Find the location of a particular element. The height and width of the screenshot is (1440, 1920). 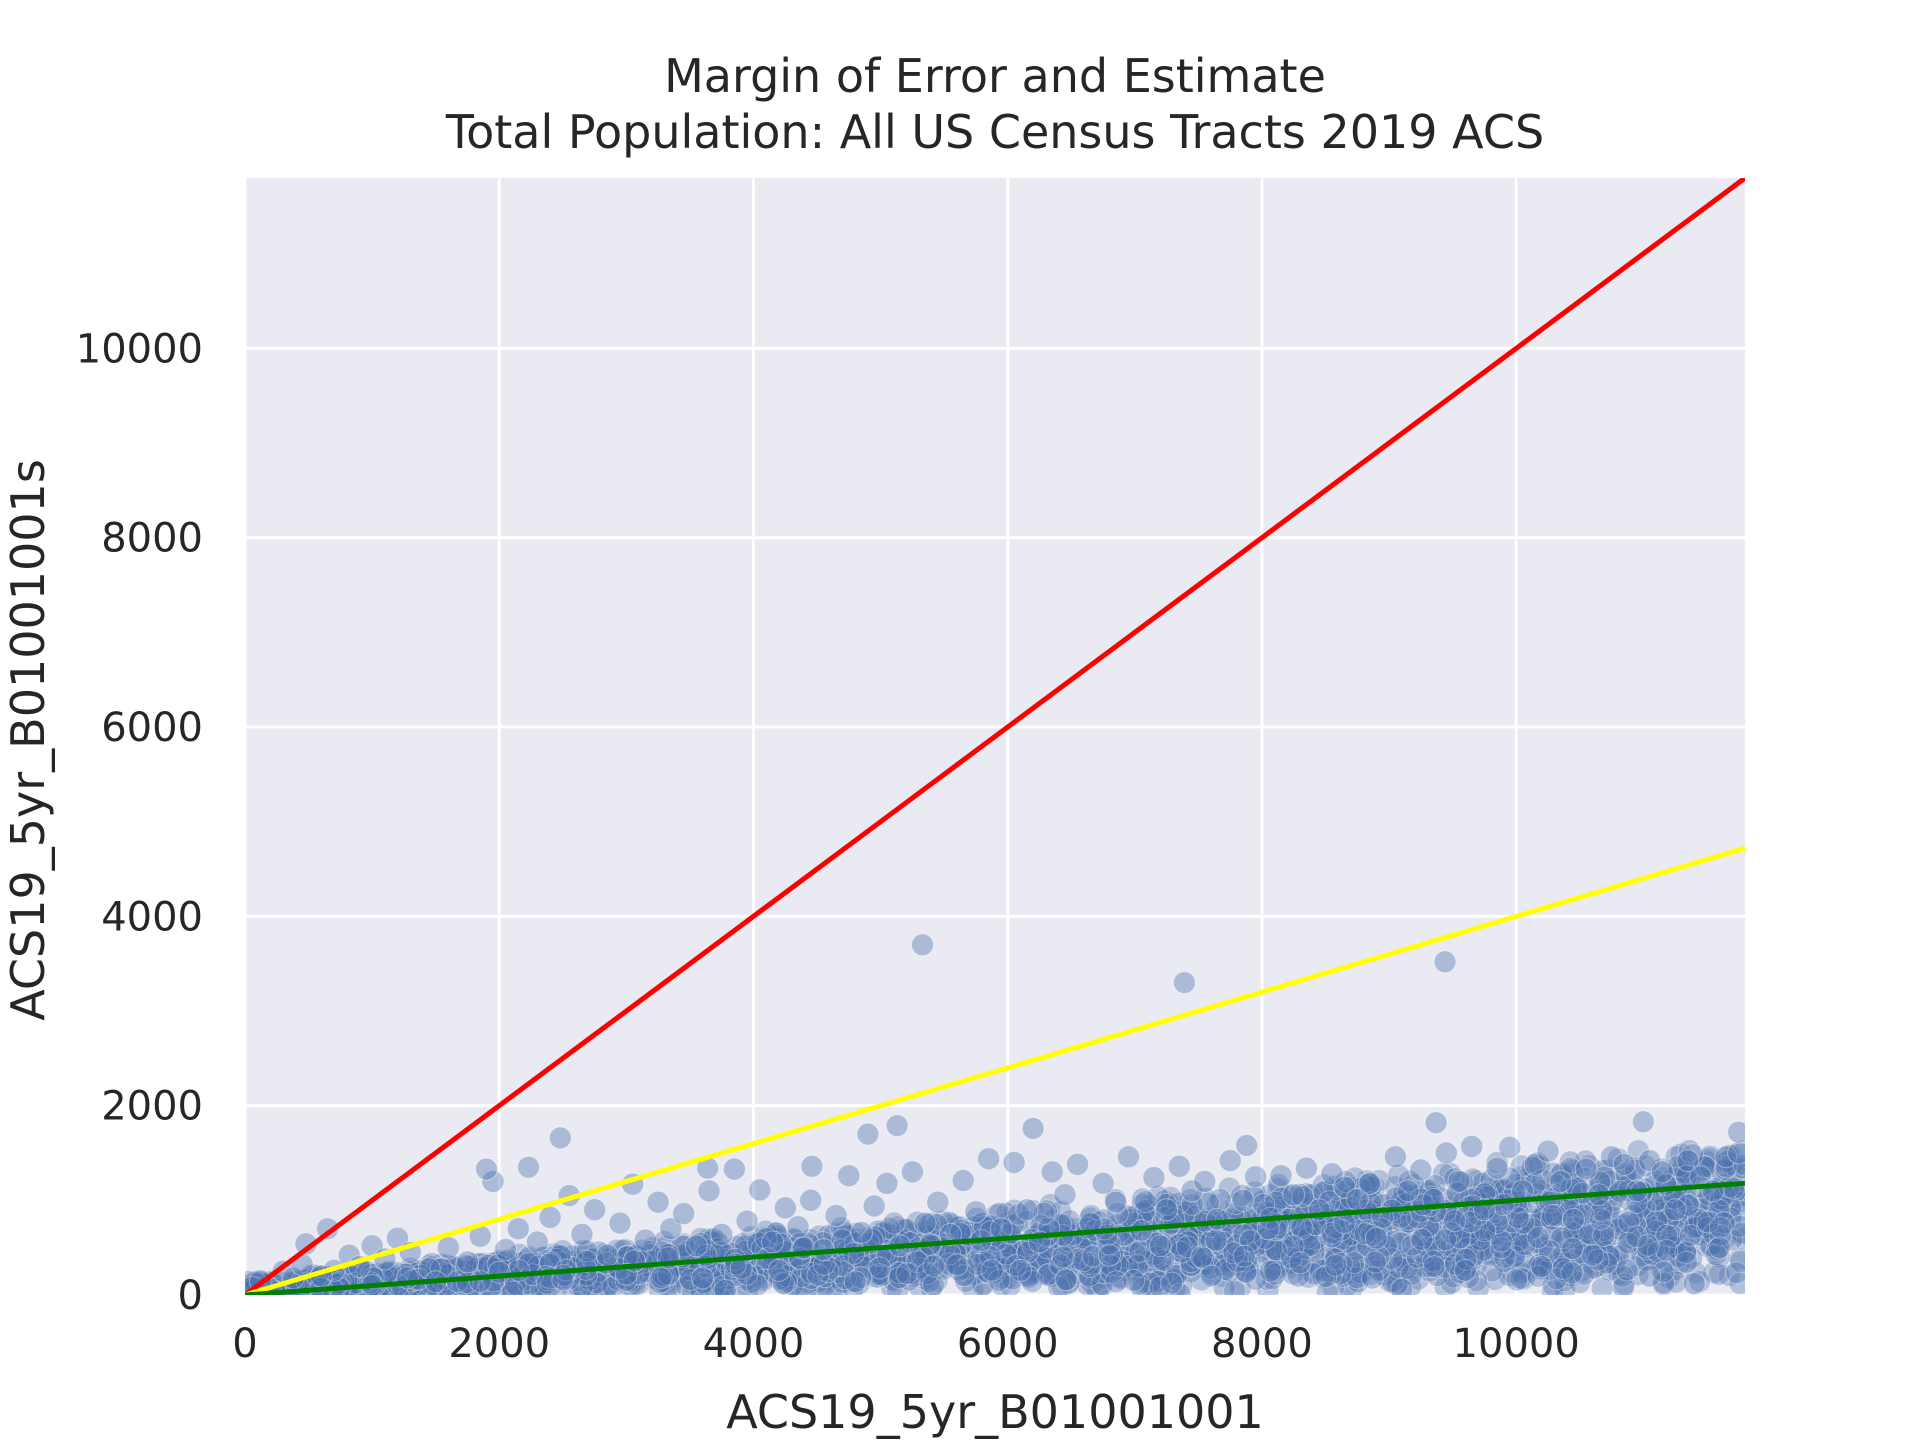

y-tick-label: 2000 is located at coordinates (152, 1107).